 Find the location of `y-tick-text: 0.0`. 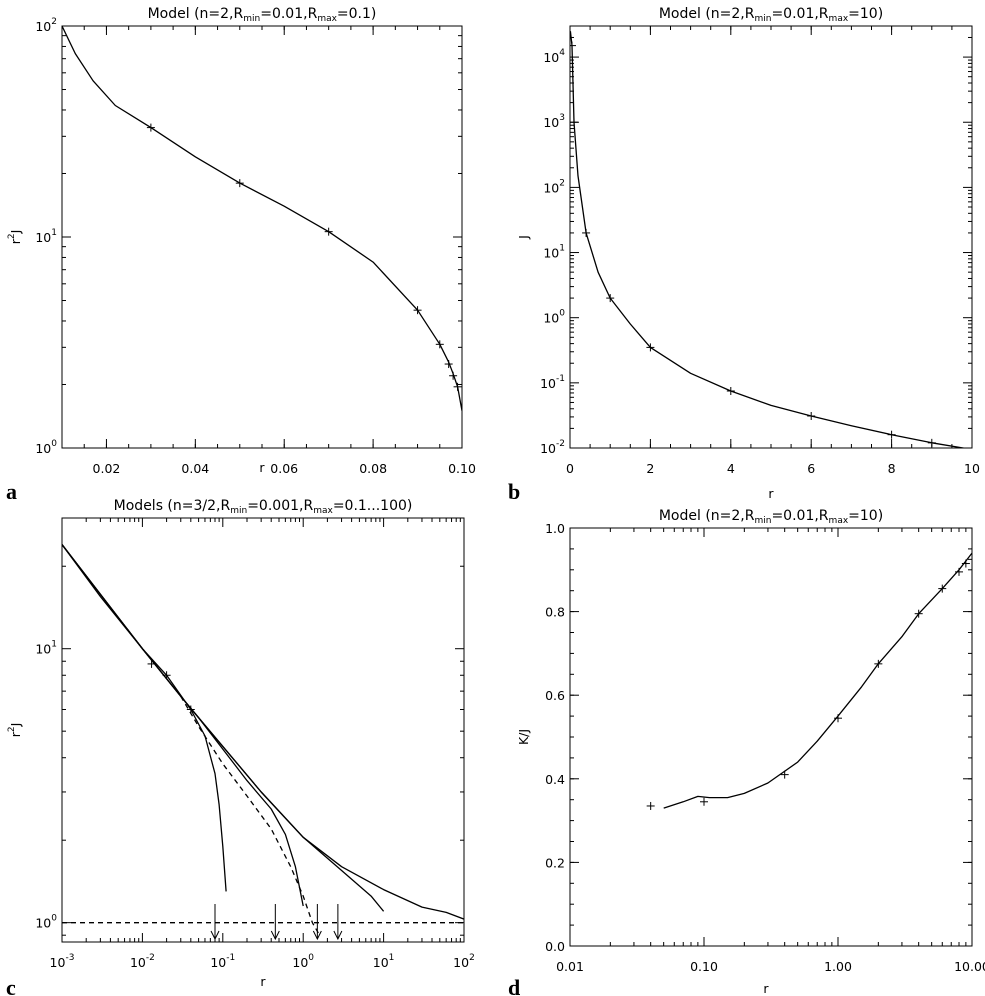

y-tick-text: 0.0 is located at coordinates (555, 946).